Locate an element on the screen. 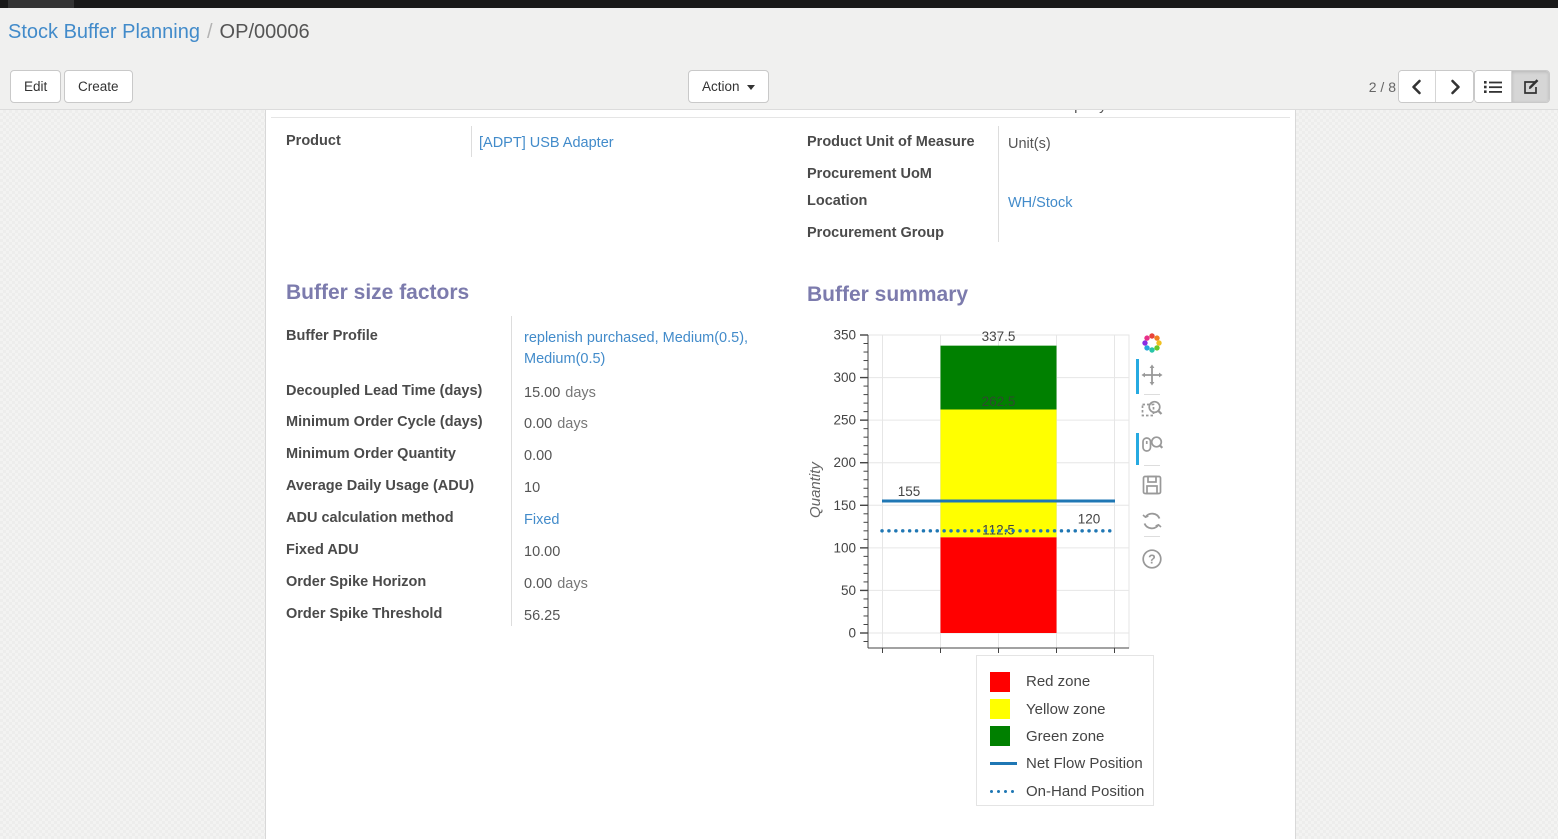 This screenshot has width=1558, height=839. svg-text: 50 is located at coordinates (848, 590).